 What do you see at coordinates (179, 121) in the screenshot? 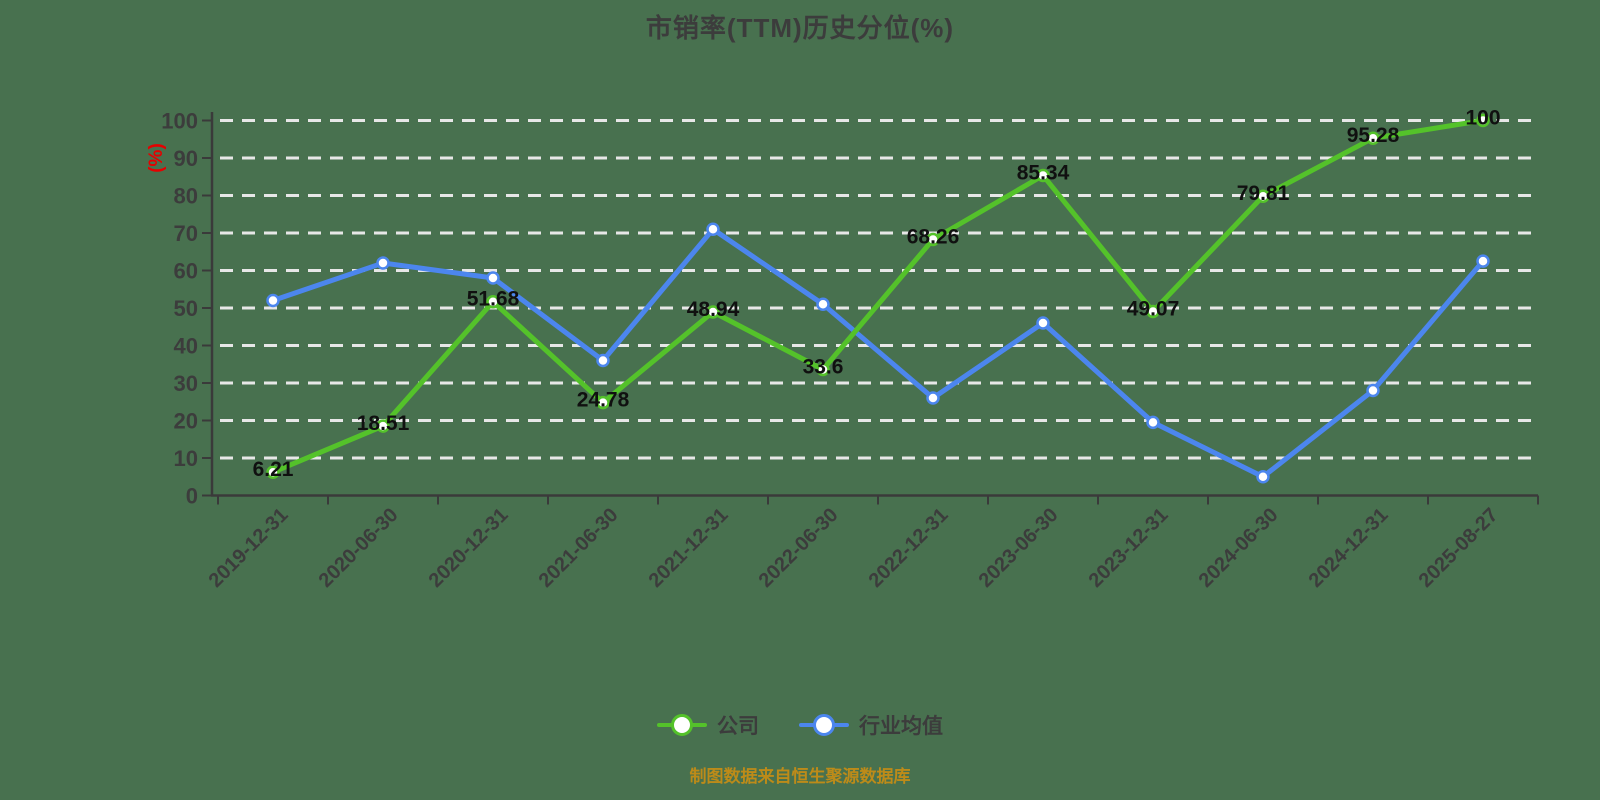
I see `y-axis-tick-label: 100` at bounding box center [179, 121].